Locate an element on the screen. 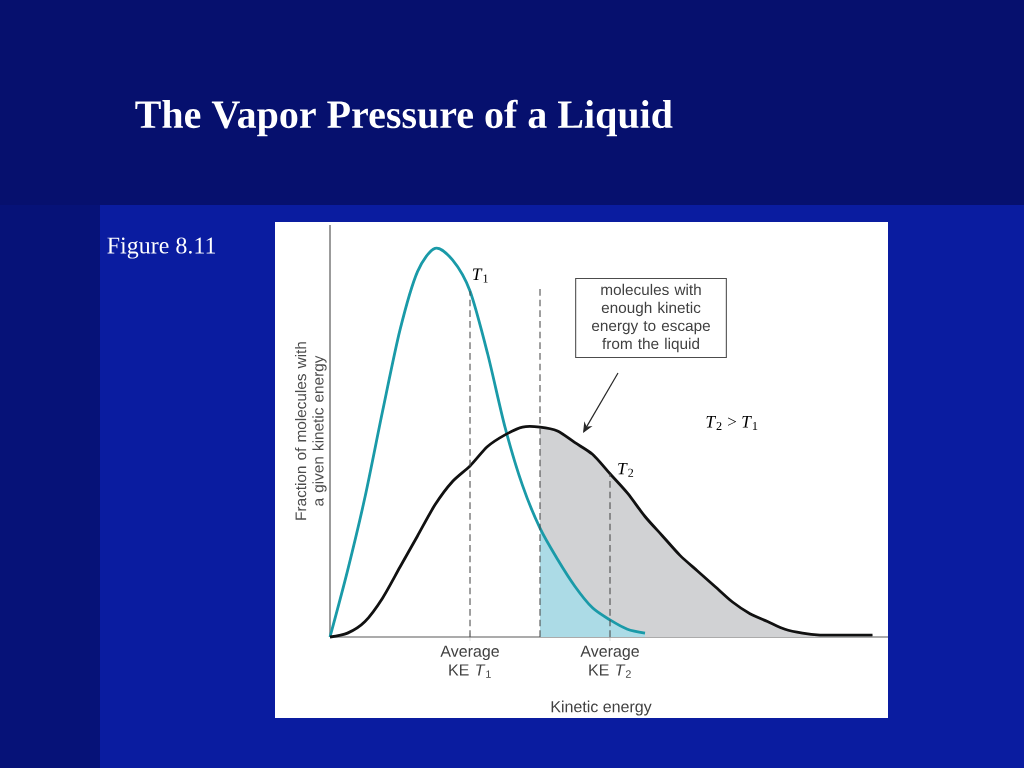  annotation: molecules with enough kinetic energy to escape from the liquid is located at coordinates (650, 318).